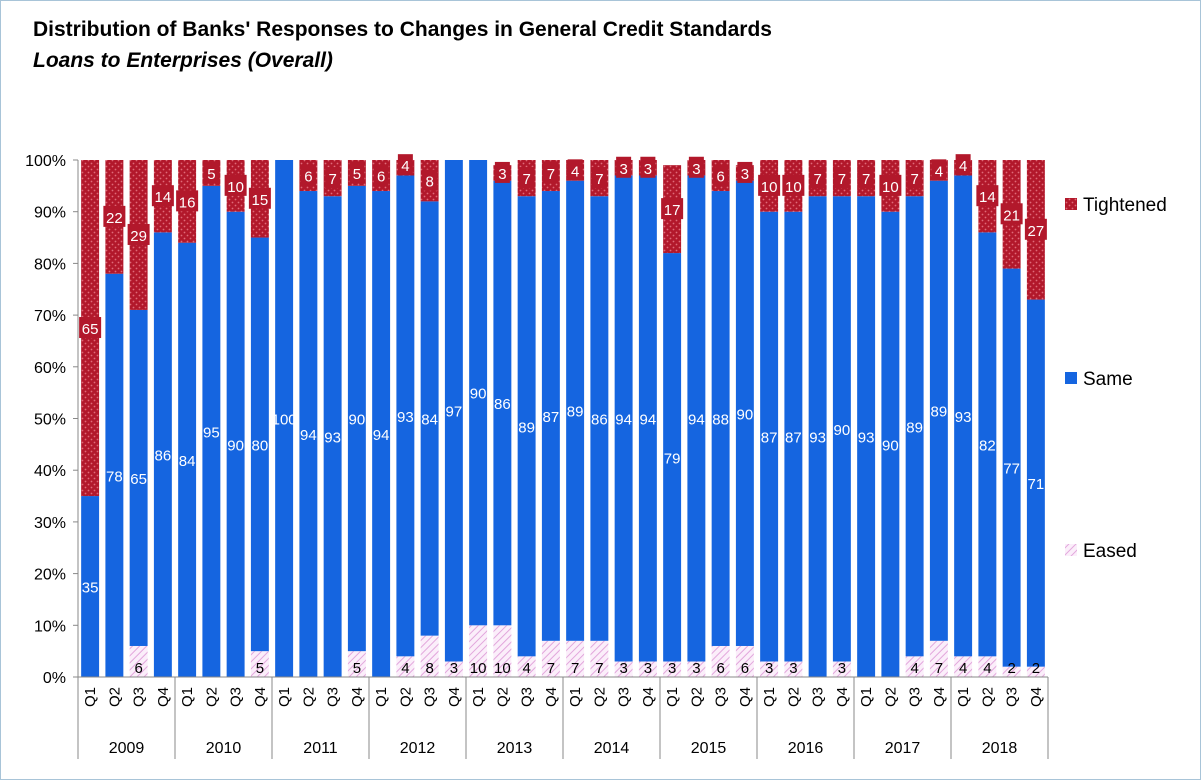 This screenshot has height=782, width=1203. What do you see at coordinates (672, 668) in the screenshot?
I see `data-label-eased: 3` at bounding box center [672, 668].